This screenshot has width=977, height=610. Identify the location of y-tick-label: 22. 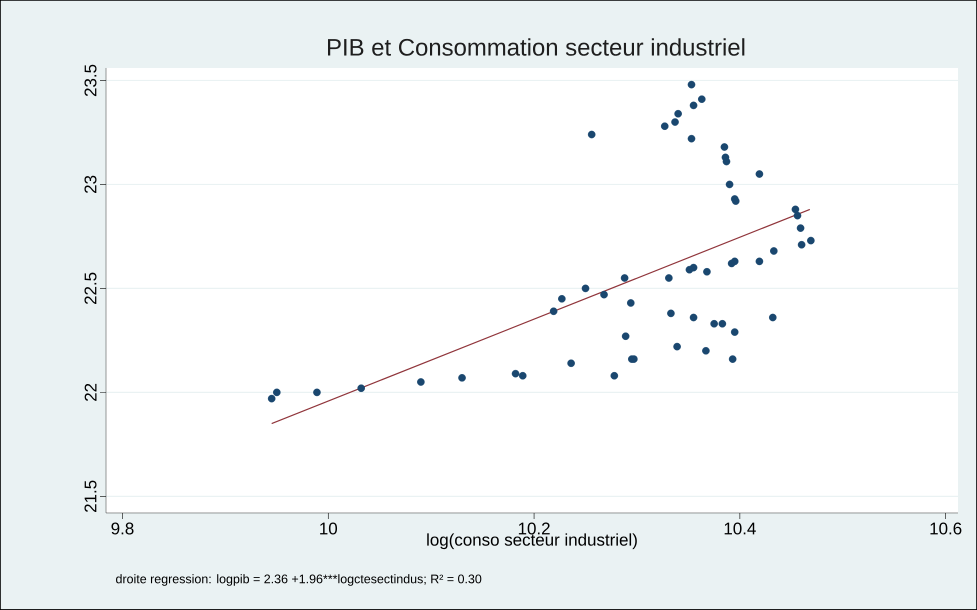
(90, 392).